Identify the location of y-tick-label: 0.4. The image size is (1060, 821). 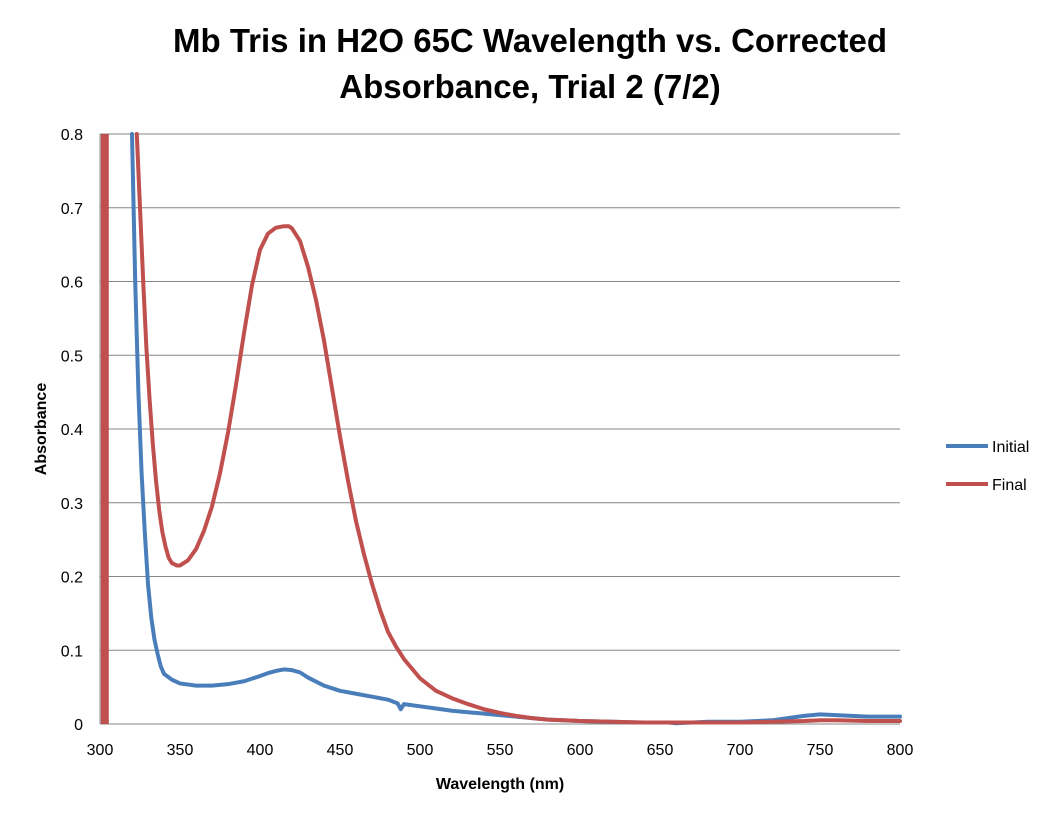
(72, 430).